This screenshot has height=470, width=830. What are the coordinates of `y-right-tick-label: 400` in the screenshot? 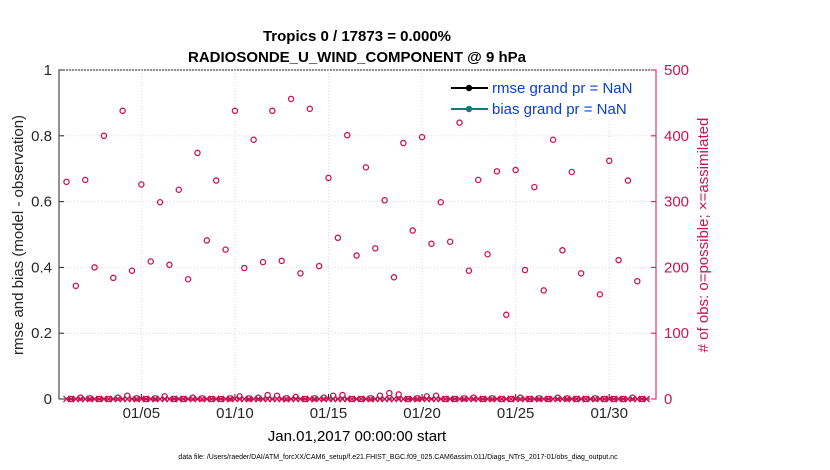 It's located at (676, 136).